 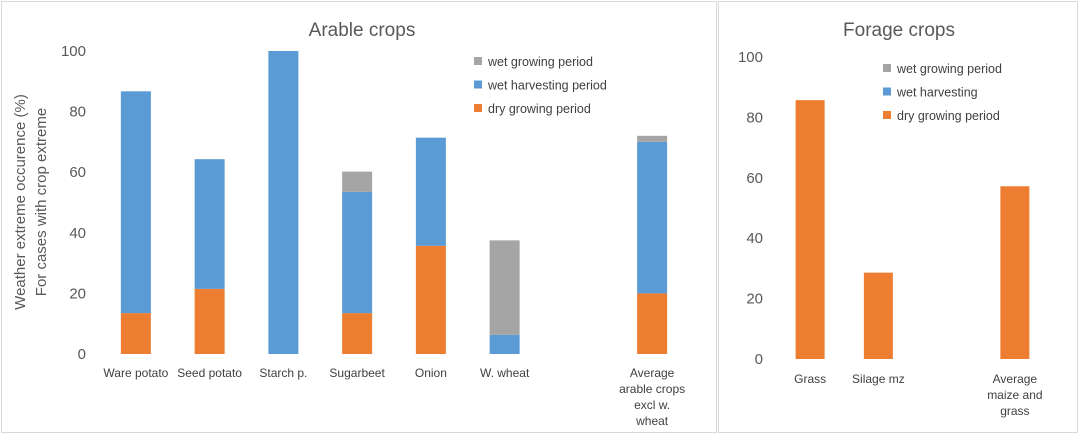 What do you see at coordinates (362, 30) in the screenshot?
I see `arable-chart-title: Arable crops` at bounding box center [362, 30].